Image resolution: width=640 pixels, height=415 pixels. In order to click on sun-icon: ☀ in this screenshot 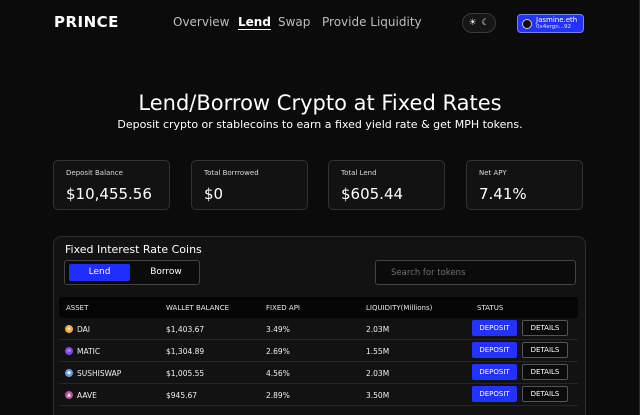, I will do `click(472, 22)`.